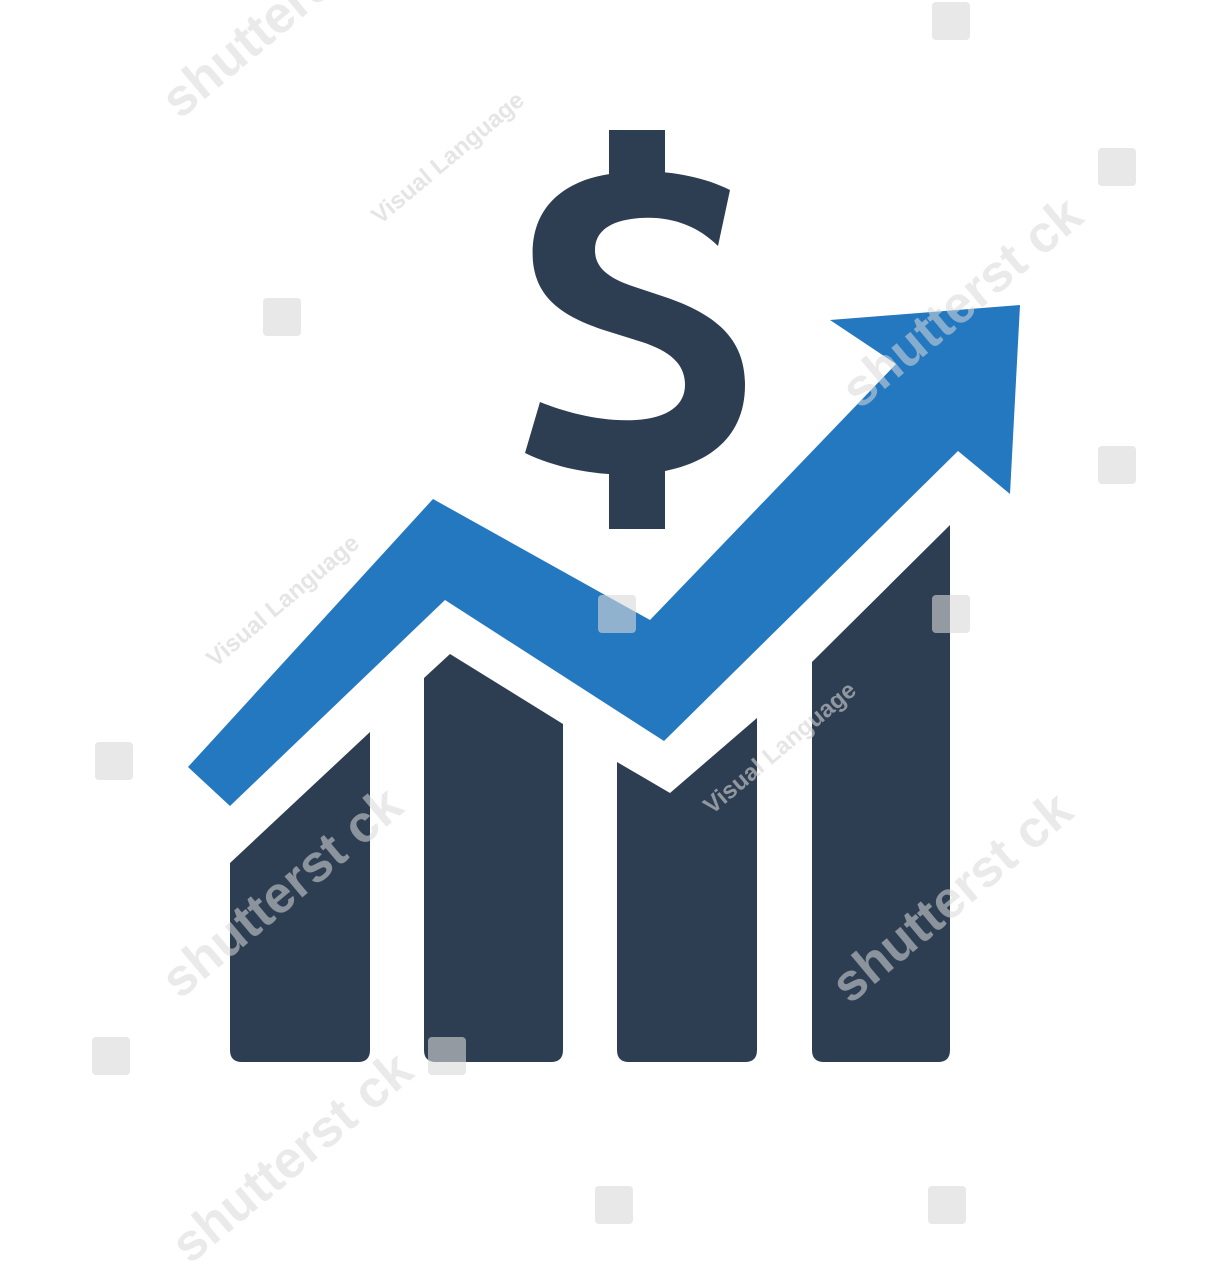  What do you see at coordinates (291, 1155) in the screenshot?
I see `watermark-brand-5: shutterst ck` at bounding box center [291, 1155].